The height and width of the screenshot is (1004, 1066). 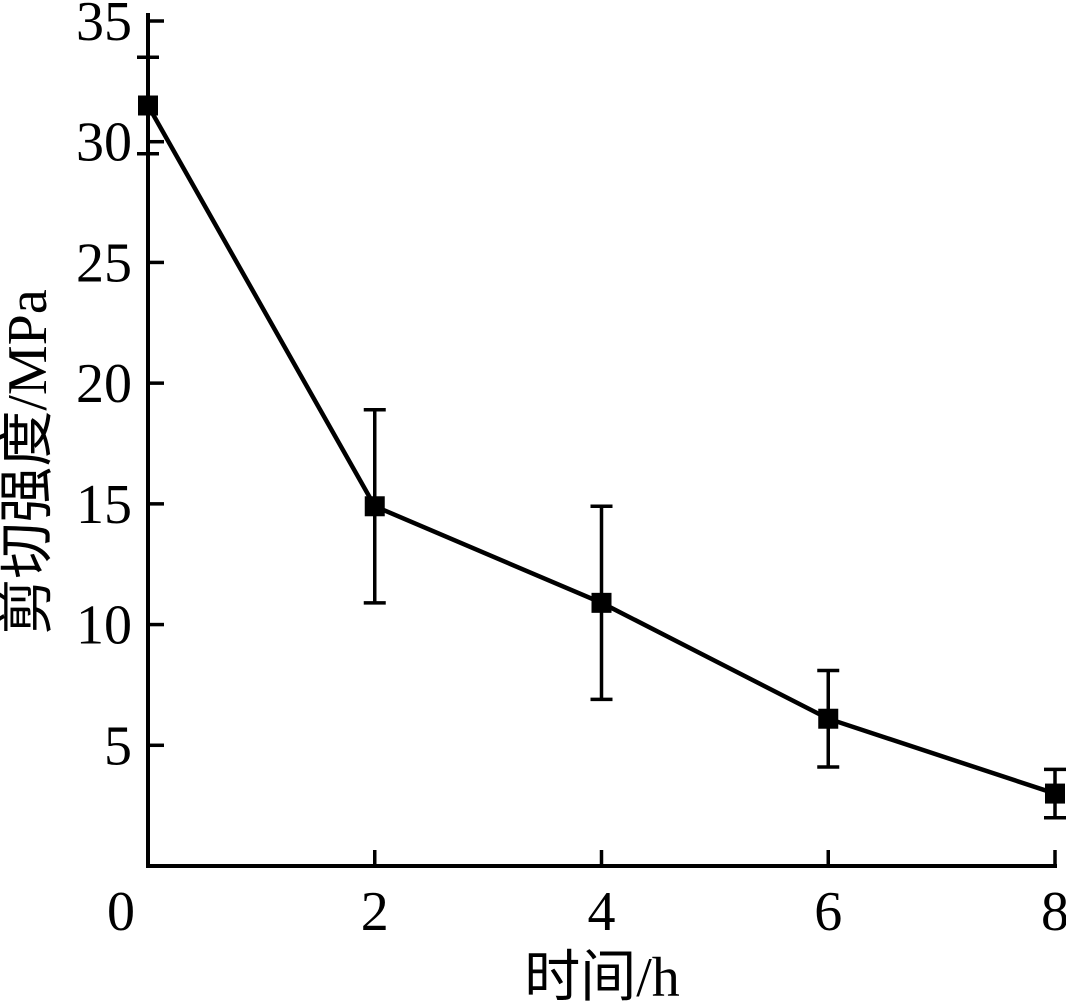 What do you see at coordinates (104, 143) in the screenshot?
I see `y-tick-label: 30` at bounding box center [104, 143].